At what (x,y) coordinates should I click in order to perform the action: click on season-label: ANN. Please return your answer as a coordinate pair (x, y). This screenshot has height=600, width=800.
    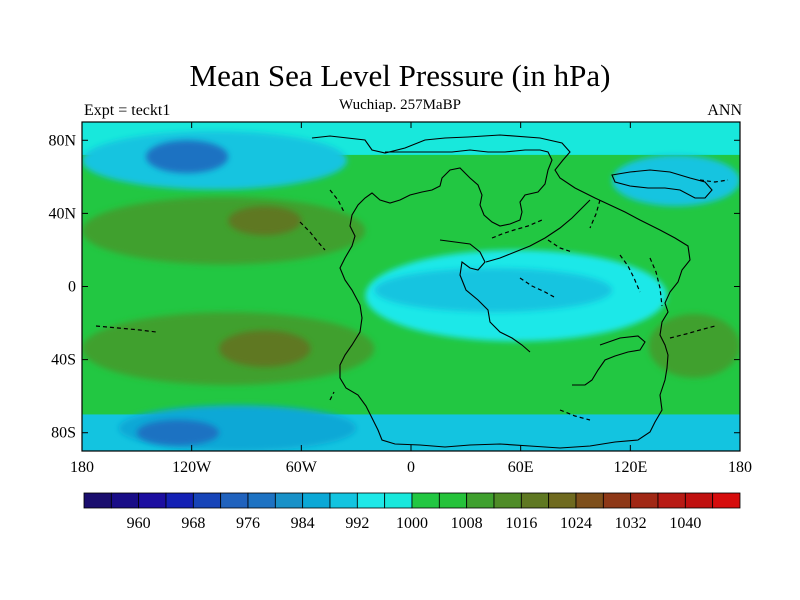
    Looking at the image, I should click on (724, 110).